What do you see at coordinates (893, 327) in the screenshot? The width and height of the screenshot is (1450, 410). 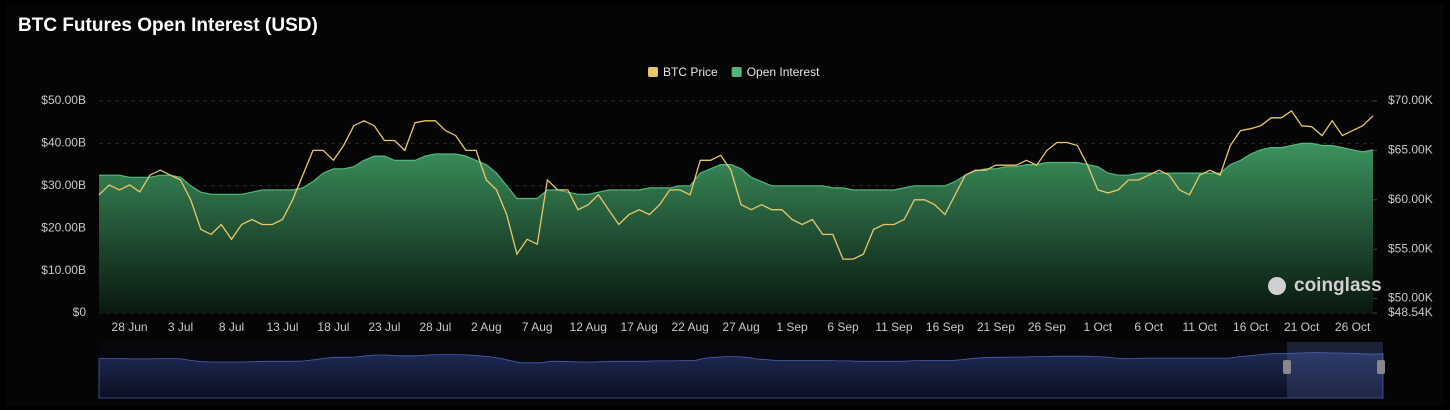 I see `x-tick-label: 11 Sep` at bounding box center [893, 327].